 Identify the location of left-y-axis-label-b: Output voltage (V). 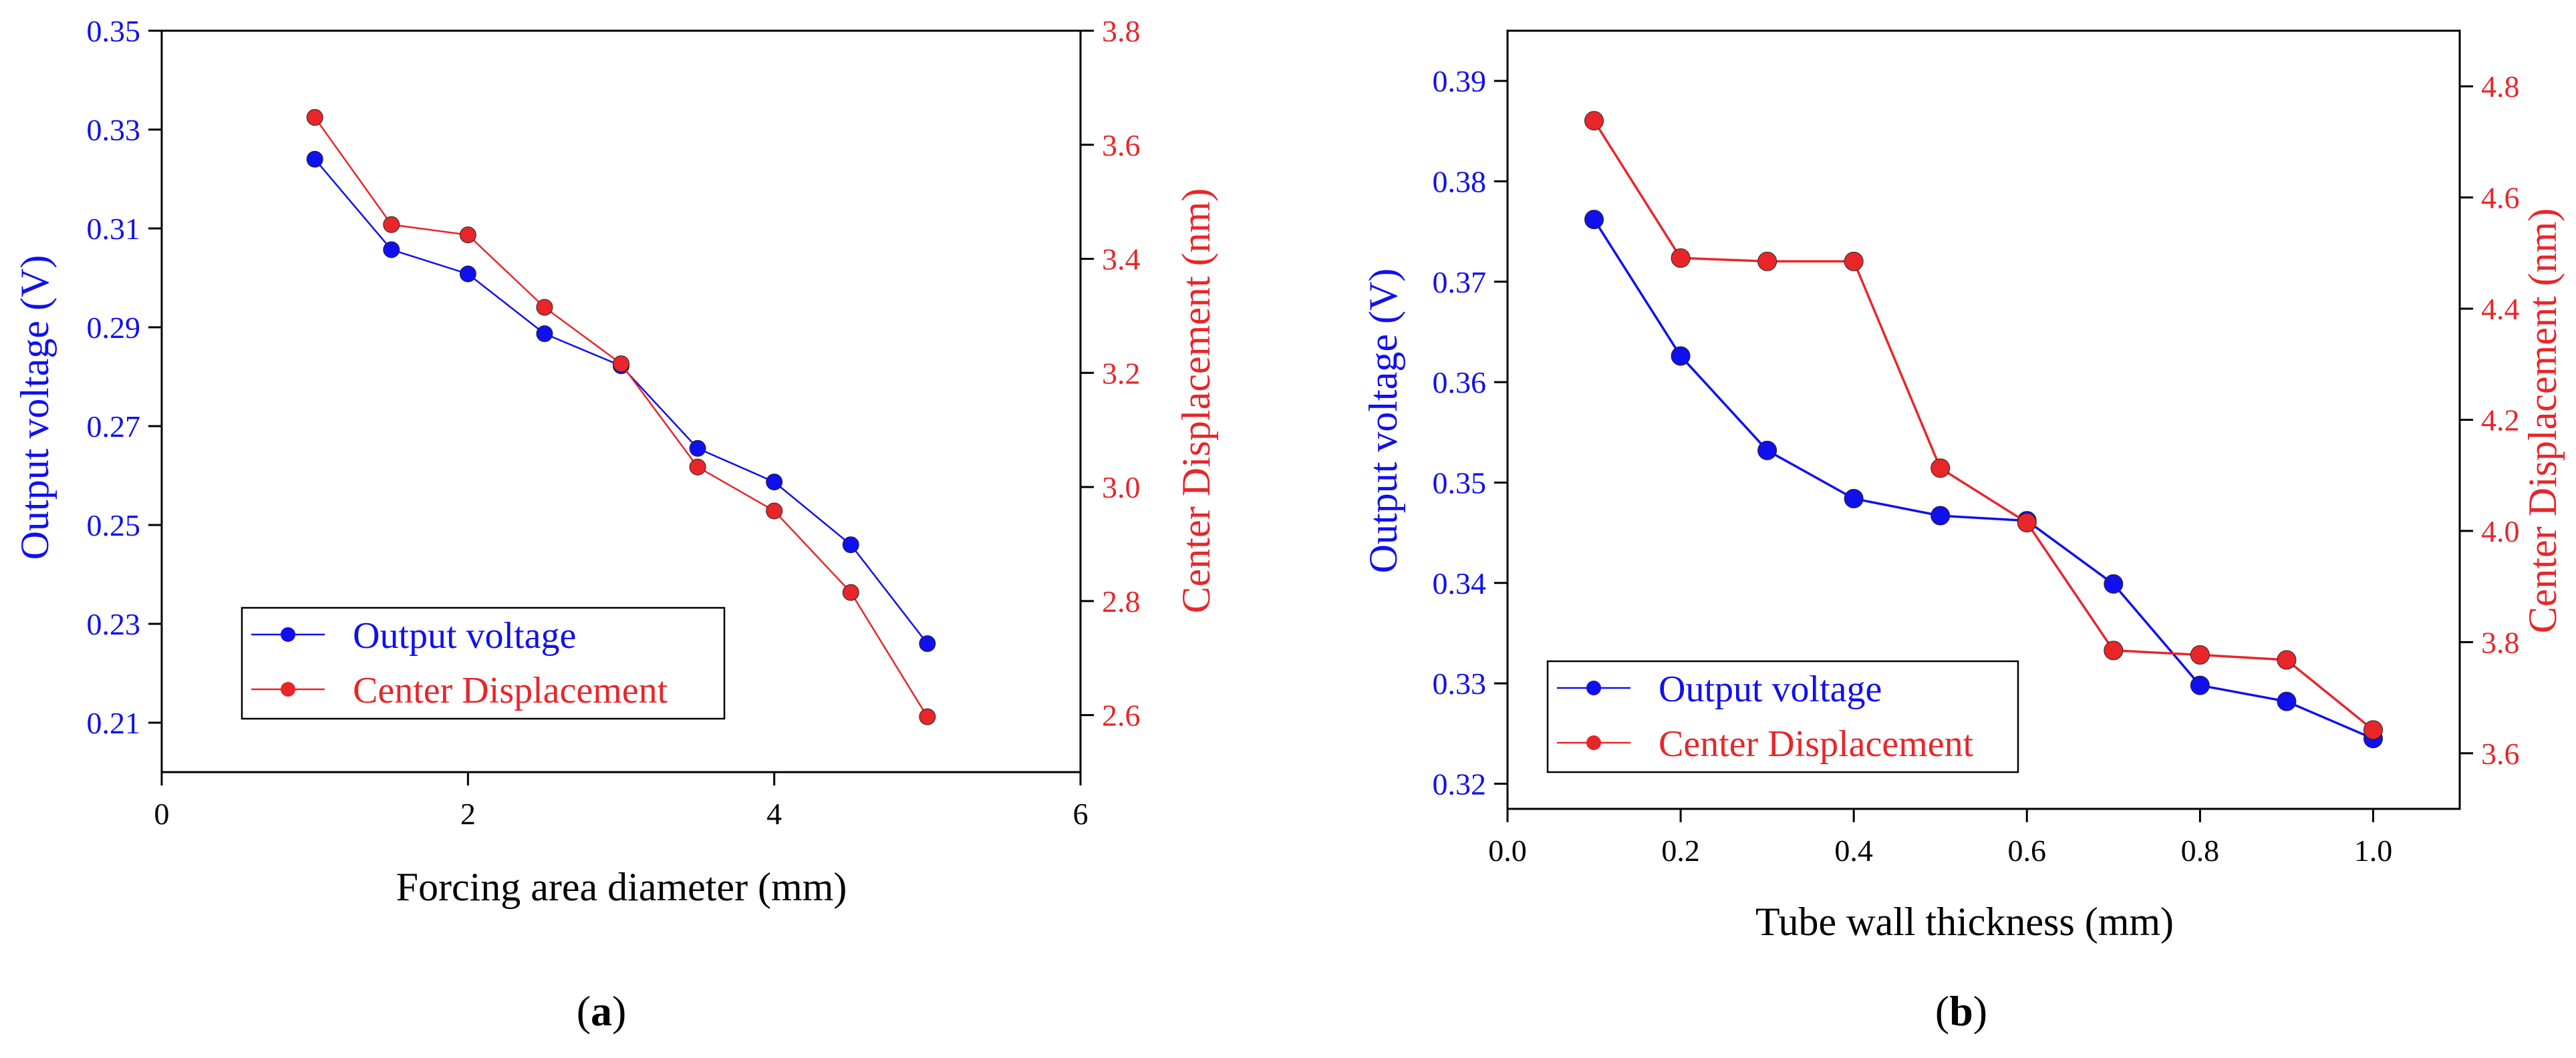
(1383, 421).